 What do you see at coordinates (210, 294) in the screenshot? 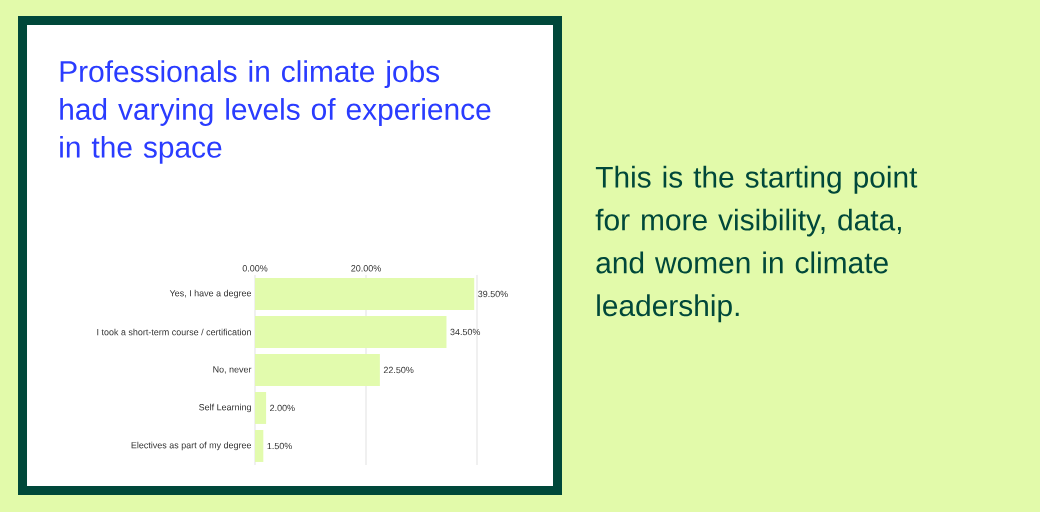
I see `y-tick-label: Yes, I have a degree` at bounding box center [210, 294].